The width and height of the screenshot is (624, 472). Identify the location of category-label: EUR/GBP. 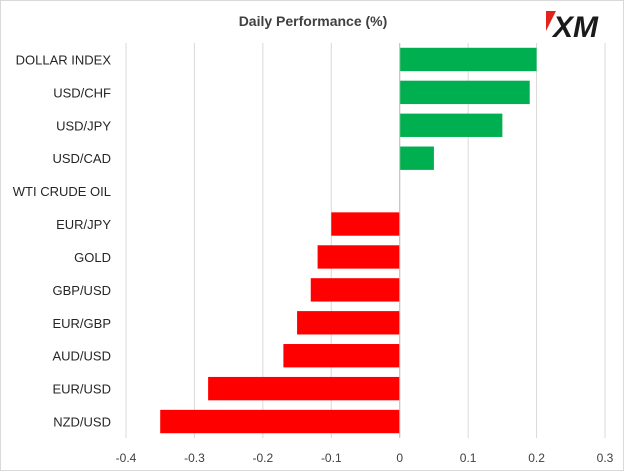
(81, 323).